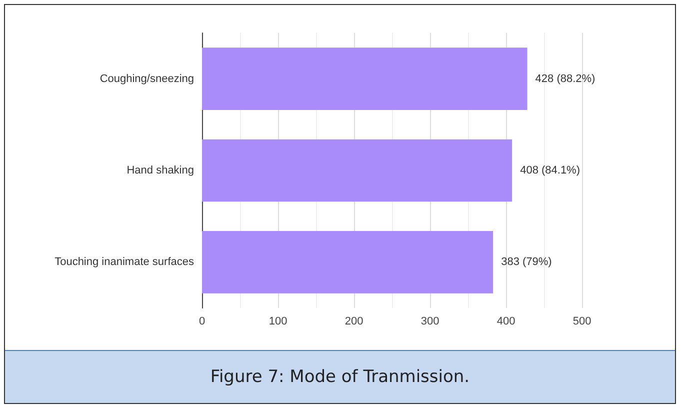 The width and height of the screenshot is (682, 410). Describe the element at coordinates (202, 322) in the screenshot. I see `x-tick-label: 0` at that location.